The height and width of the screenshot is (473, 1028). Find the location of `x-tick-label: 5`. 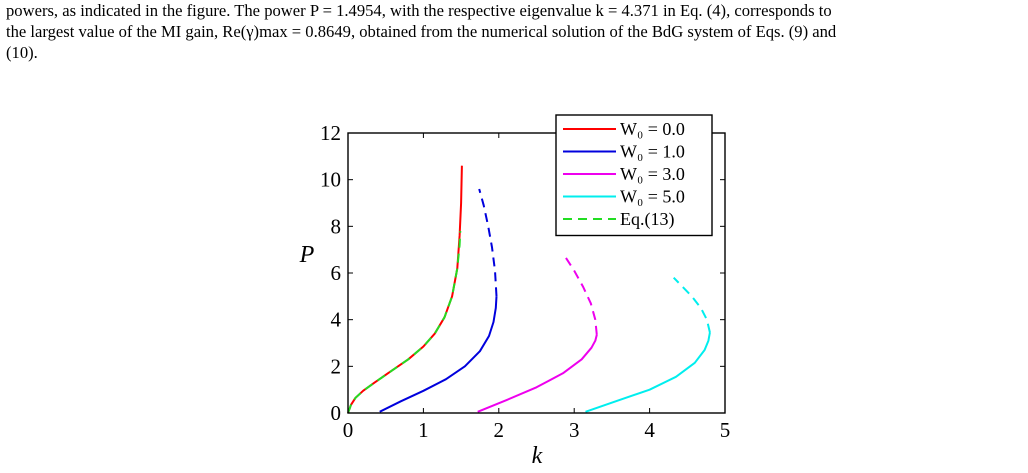

x-tick-label: 5 is located at coordinates (725, 430).